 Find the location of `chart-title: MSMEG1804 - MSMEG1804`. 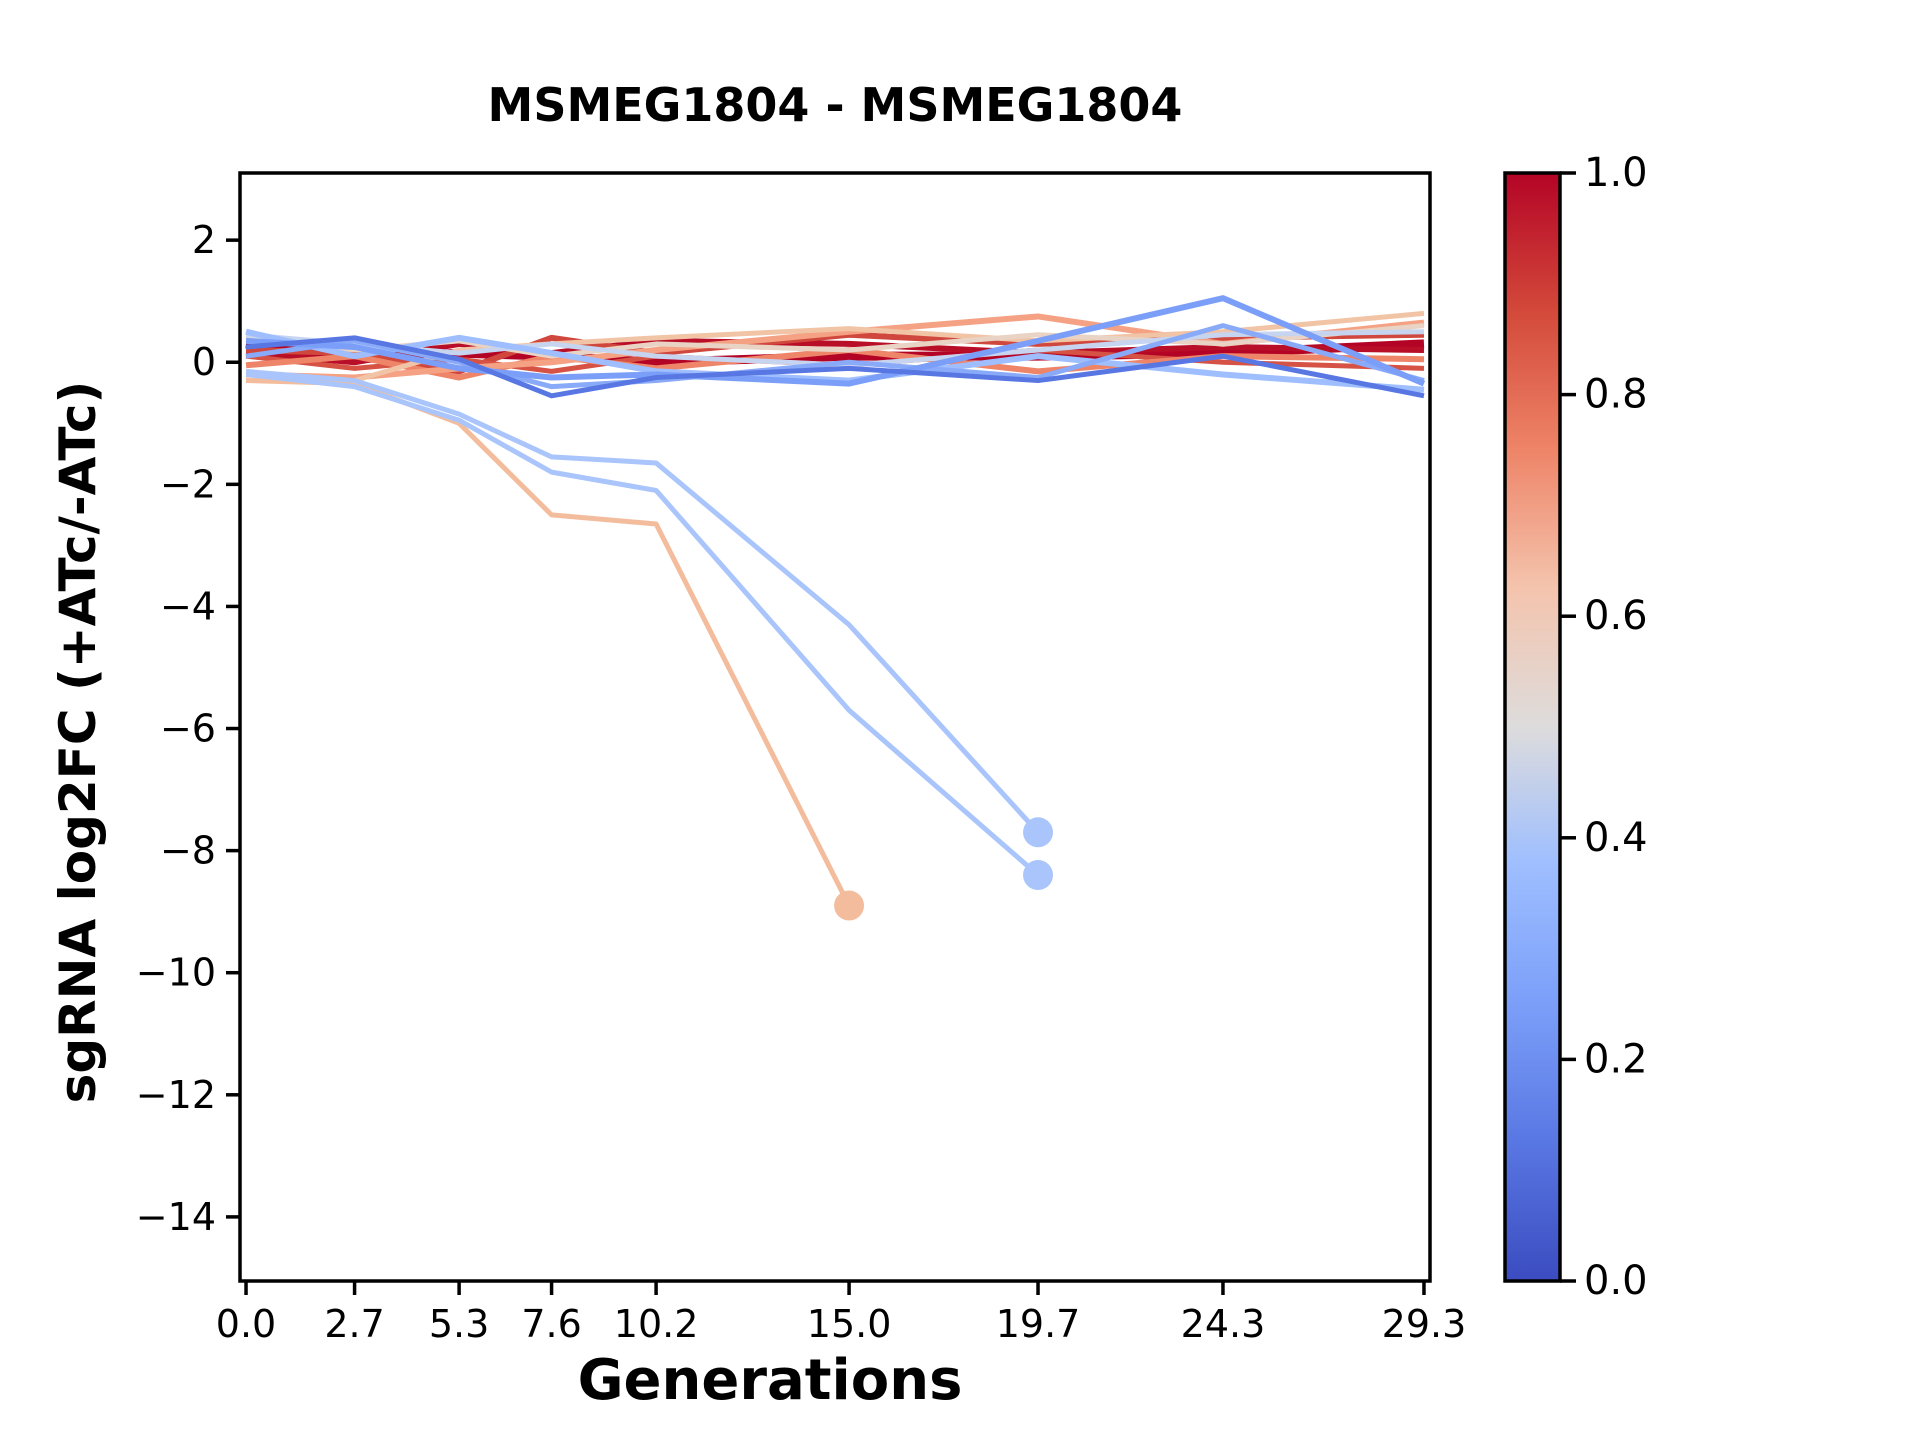

chart-title: MSMEG1804 - MSMEG1804 is located at coordinates (835, 105).